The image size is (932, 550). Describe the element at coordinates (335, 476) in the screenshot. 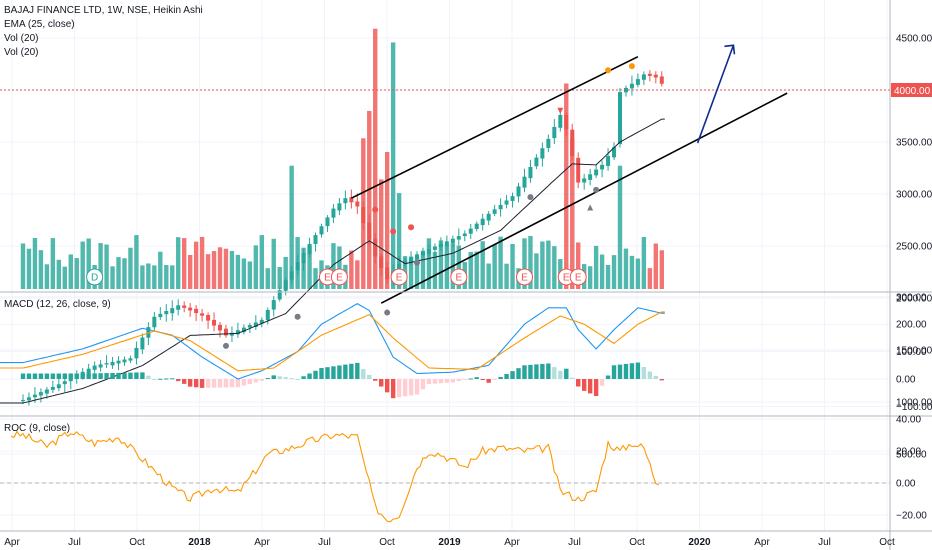

I see `roc-line` at that location.